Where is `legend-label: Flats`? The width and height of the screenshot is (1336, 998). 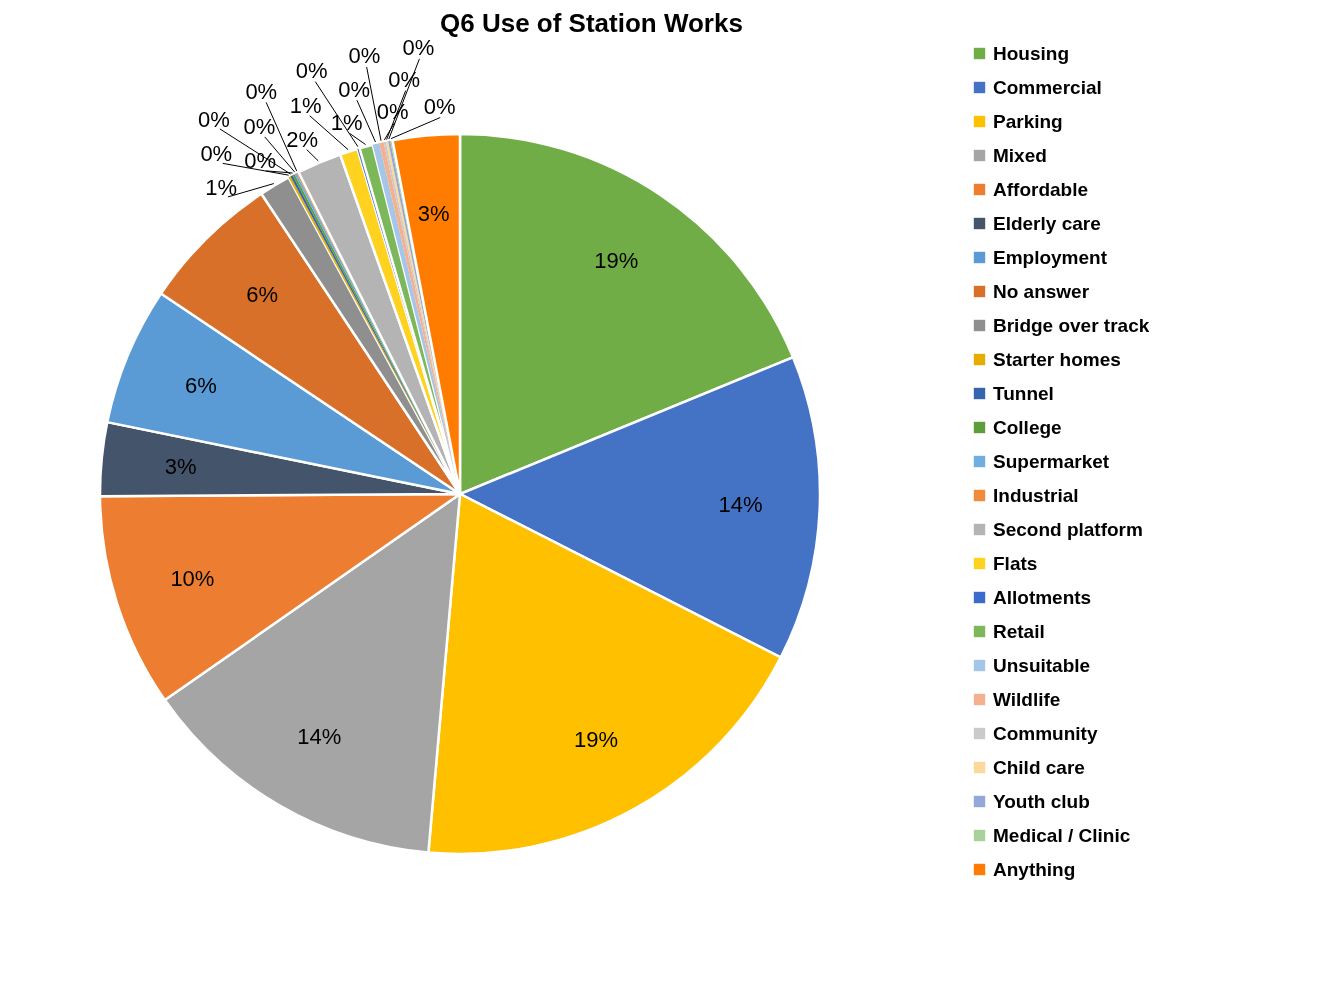 legend-label: Flats is located at coordinates (1015, 563).